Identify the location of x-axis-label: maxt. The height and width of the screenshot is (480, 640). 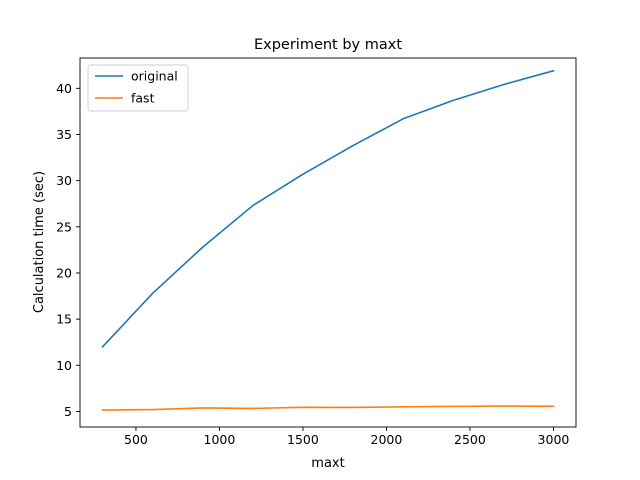
(327, 463).